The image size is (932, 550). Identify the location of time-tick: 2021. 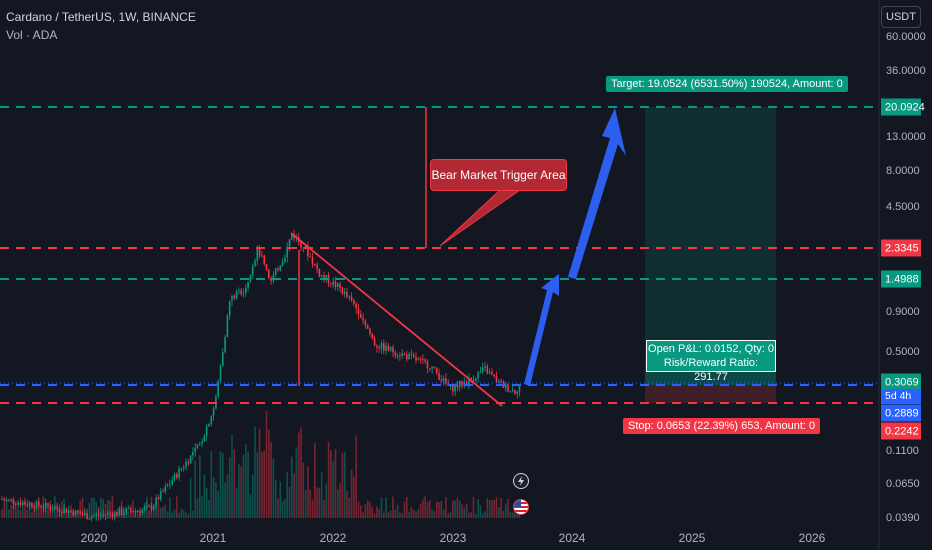
(213, 538).